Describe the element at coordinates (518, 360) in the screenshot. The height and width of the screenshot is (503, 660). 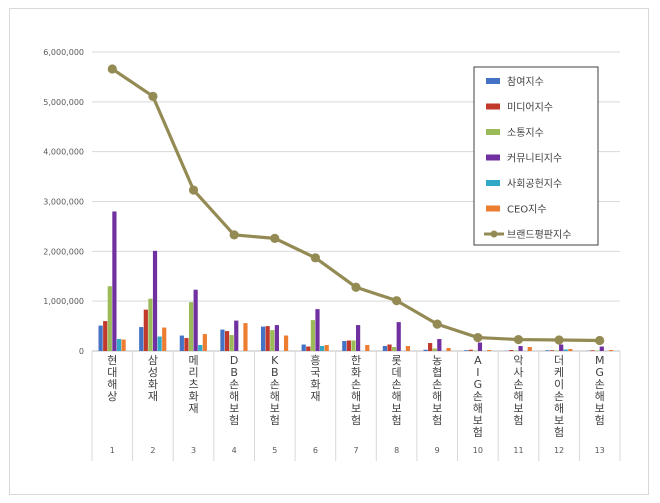
I see `category-label: 악` at that location.